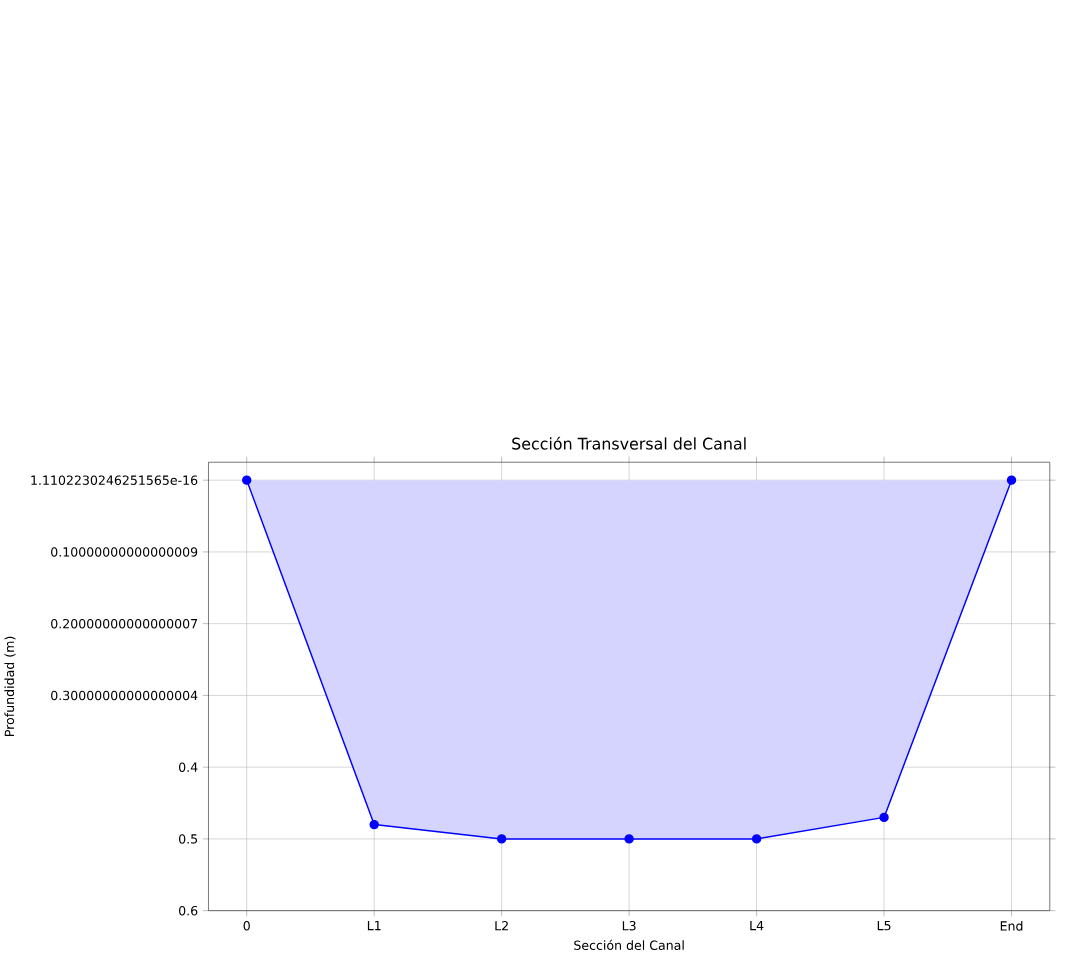 The image size is (1089, 954). What do you see at coordinates (629, 443) in the screenshot?
I see `chart-title: Sección Transversal del Canal` at bounding box center [629, 443].